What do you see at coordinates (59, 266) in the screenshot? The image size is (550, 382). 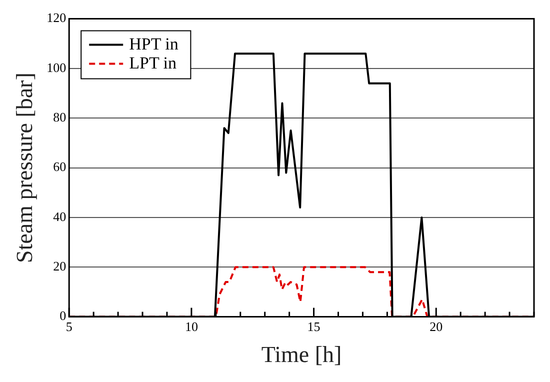 I see `y-tick-label: 20` at bounding box center [59, 266].